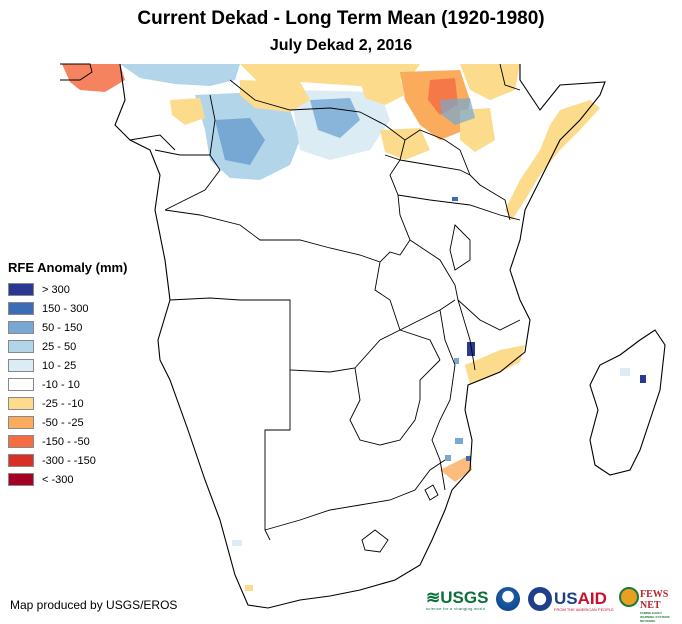  What do you see at coordinates (629, 597) in the screenshot?
I see `fews-net-emblem-icon` at bounding box center [629, 597].